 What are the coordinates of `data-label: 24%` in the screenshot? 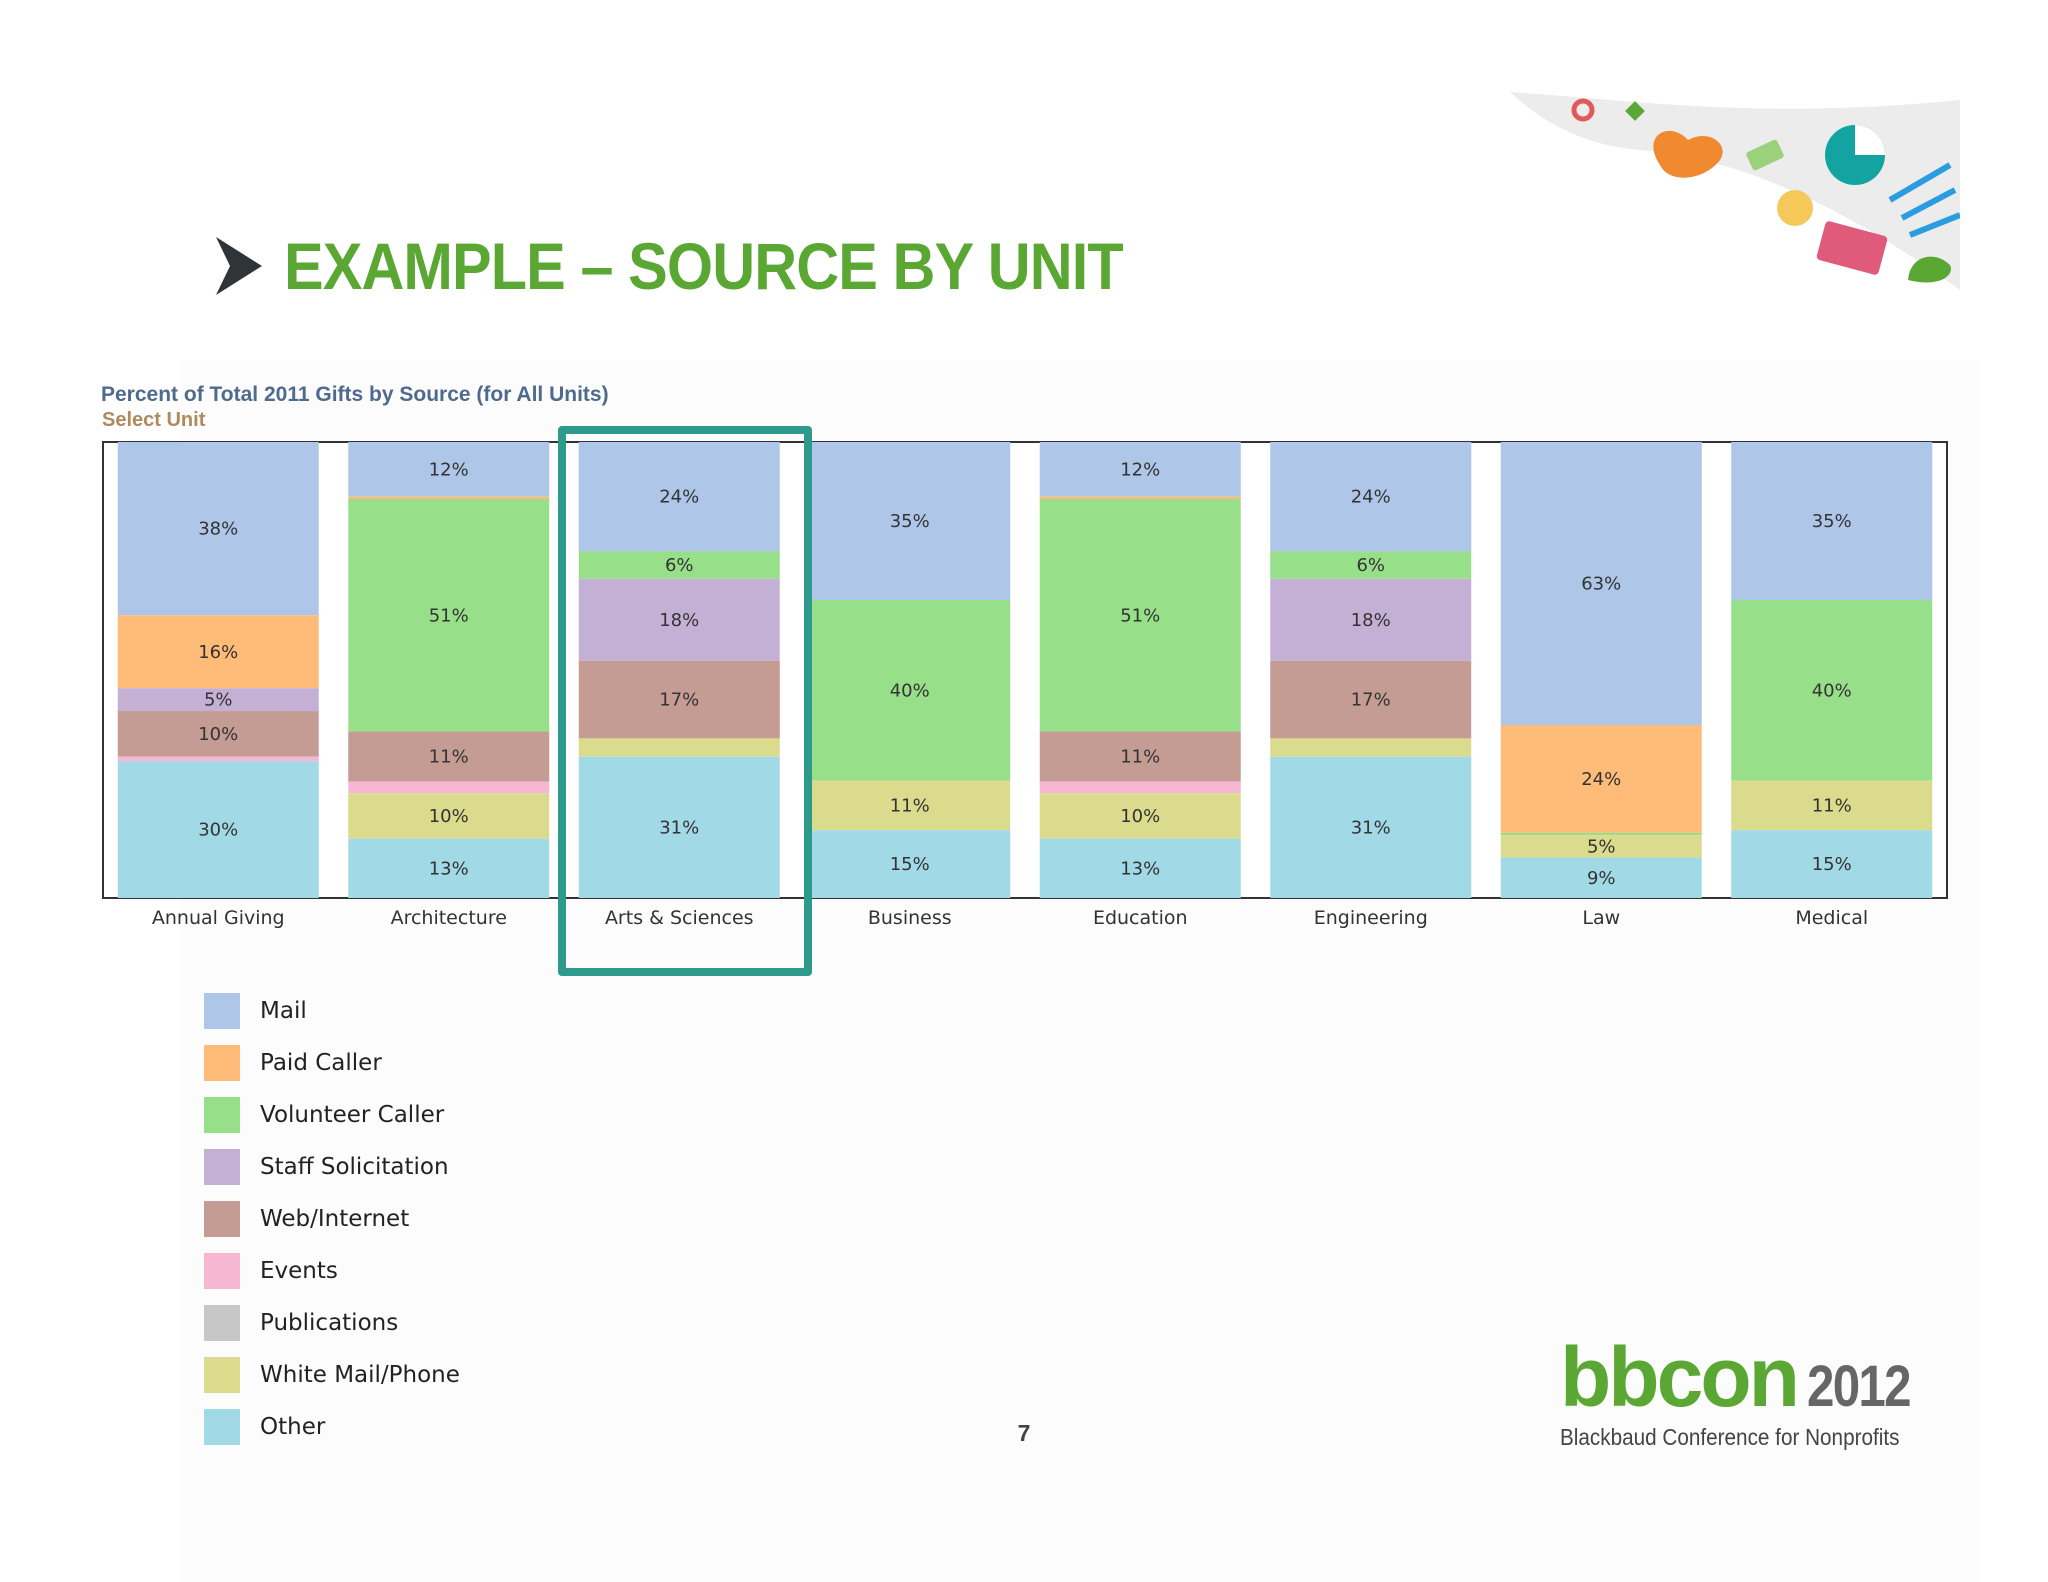 It's located at (679, 497).